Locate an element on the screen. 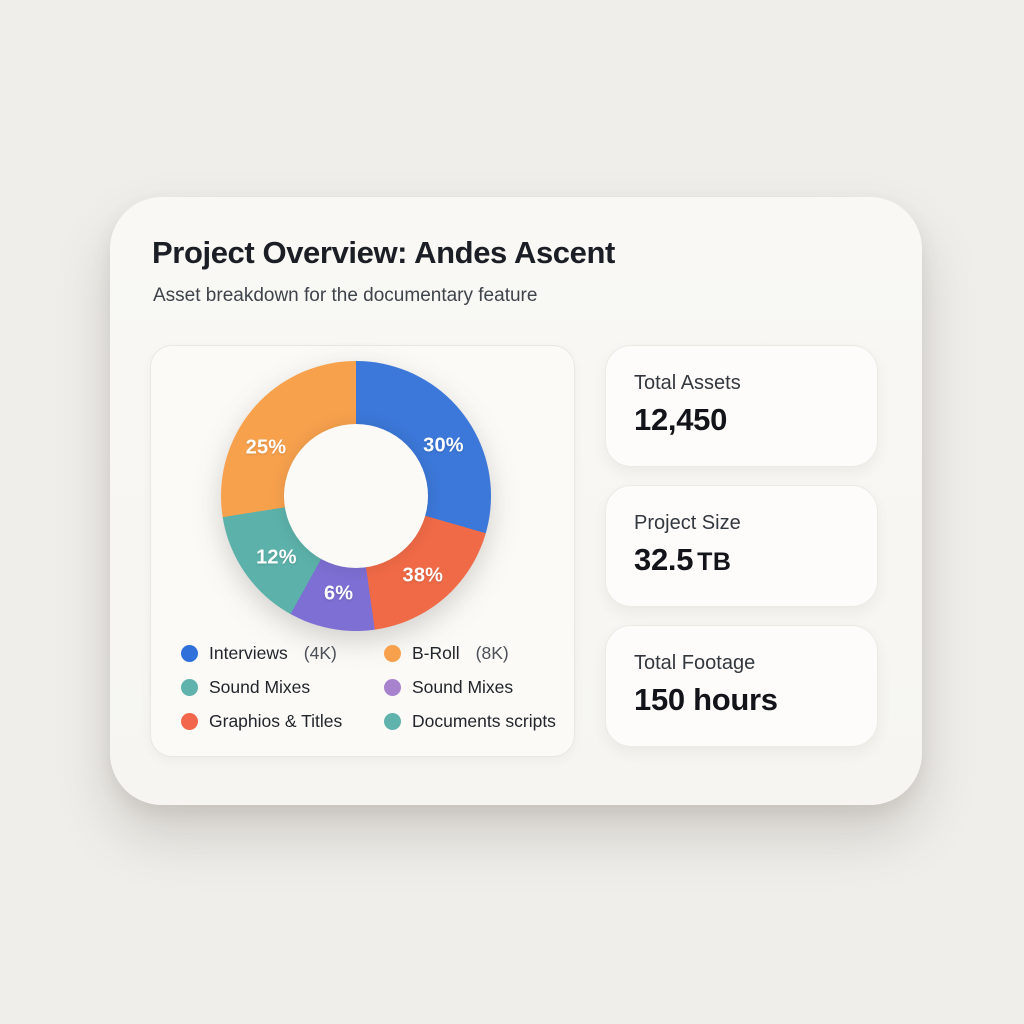 The width and height of the screenshot is (1024, 1024). stat-label: Project Size is located at coordinates (687, 523).